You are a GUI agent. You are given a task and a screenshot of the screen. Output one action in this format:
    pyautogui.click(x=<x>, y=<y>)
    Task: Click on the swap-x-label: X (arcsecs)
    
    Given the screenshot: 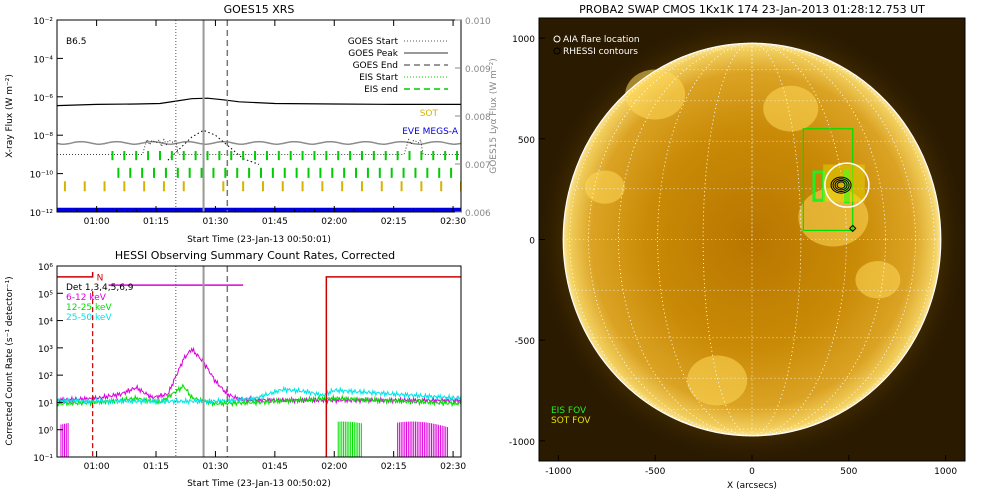 What is the action you would take?
    pyautogui.click(x=752, y=486)
    